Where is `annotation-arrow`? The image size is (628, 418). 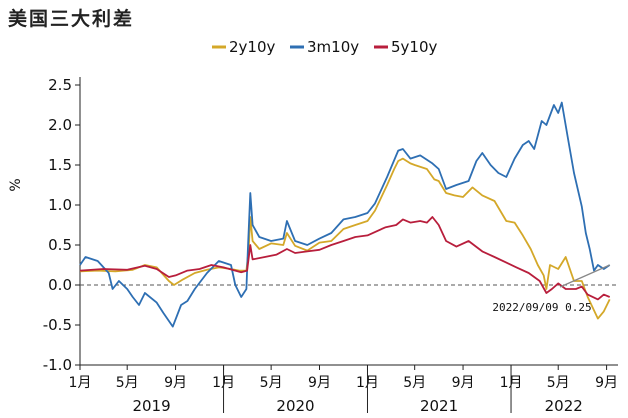 annotation-arrow is located at coordinates (585, 276).